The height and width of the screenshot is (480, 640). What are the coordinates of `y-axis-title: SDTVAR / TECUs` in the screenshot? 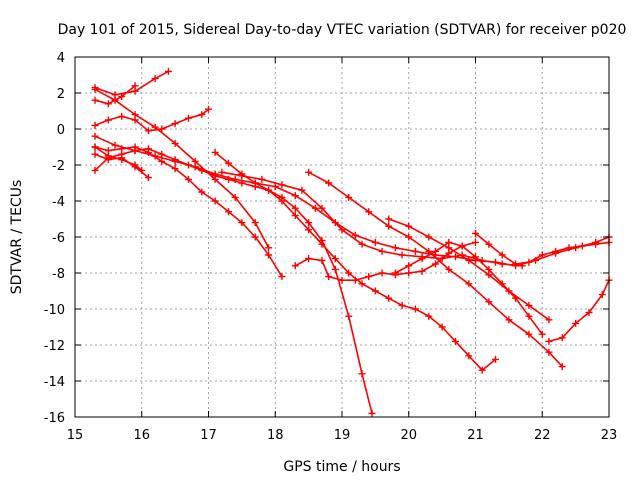 It's located at (17, 237).